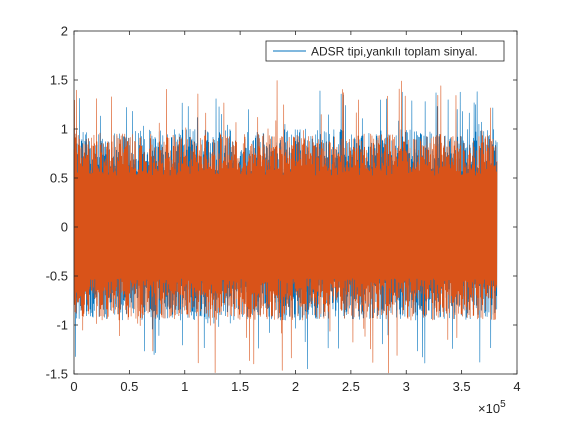  Describe the element at coordinates (59, 80) in the screenshot. I see `y-tick-label: 1.5` at that location.